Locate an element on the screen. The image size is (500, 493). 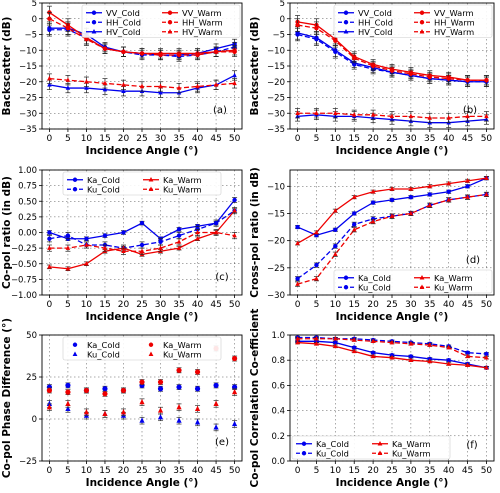
x-tick-label: 50 is located at coordinates (235, 139).